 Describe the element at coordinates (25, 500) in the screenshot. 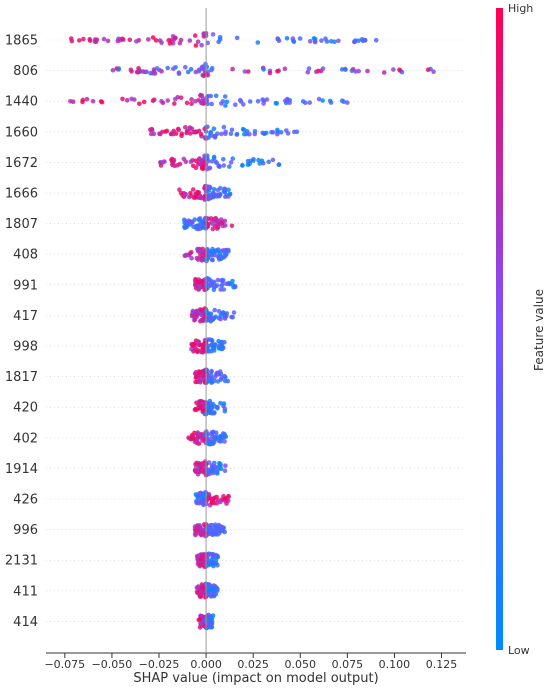

I see `feature-label: 426` at that location.